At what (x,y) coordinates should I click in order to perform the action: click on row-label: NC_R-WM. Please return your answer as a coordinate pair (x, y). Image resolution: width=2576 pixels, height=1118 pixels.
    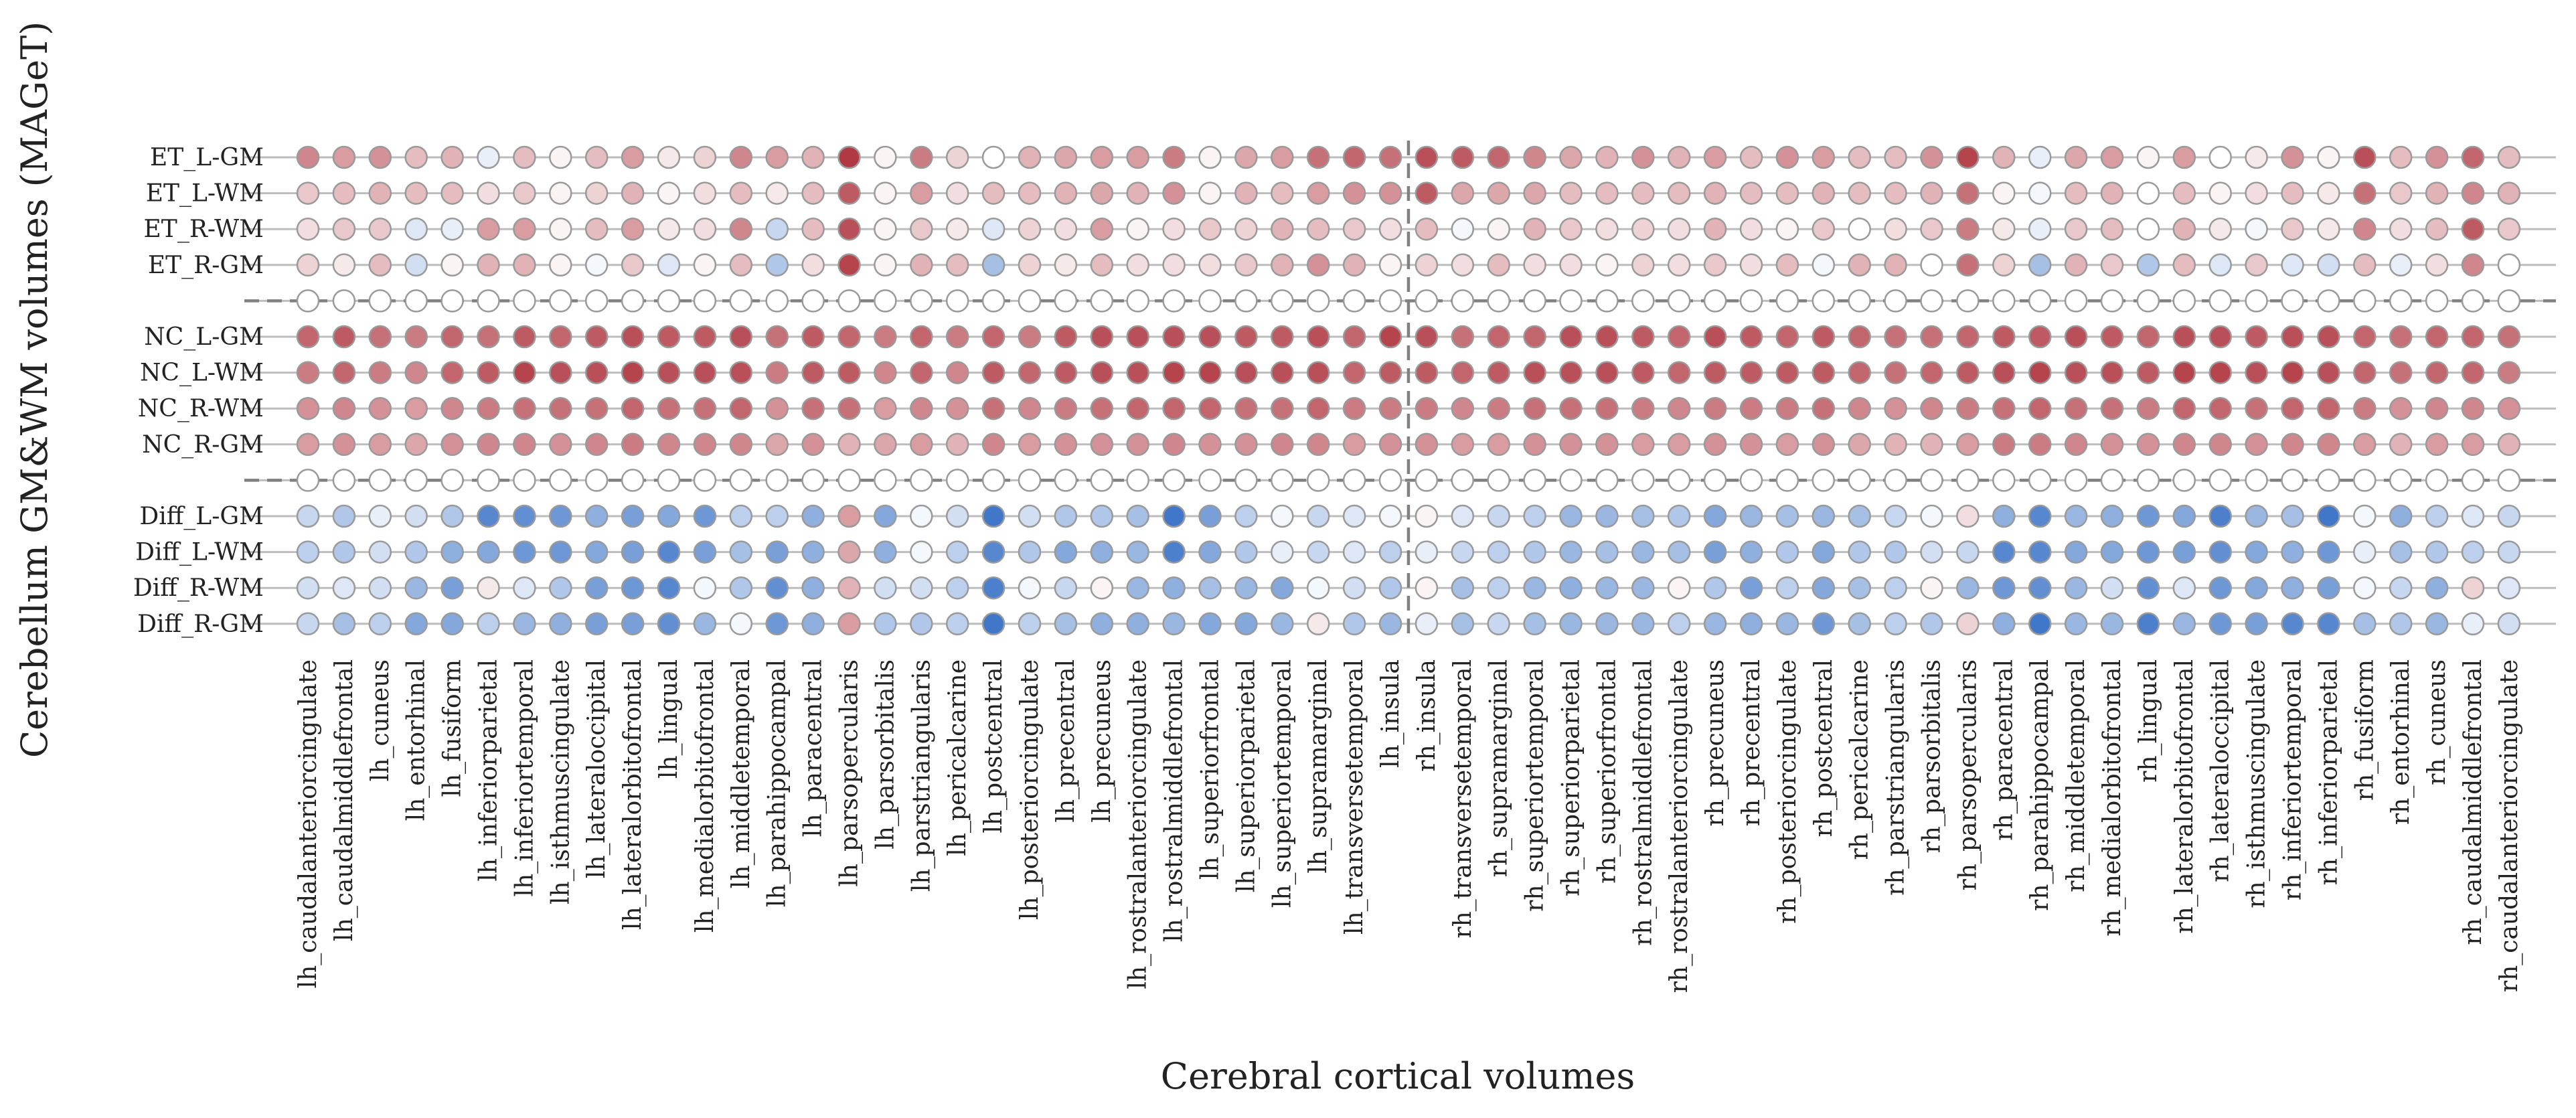
    Looking at the image, I should click on (201, 408).